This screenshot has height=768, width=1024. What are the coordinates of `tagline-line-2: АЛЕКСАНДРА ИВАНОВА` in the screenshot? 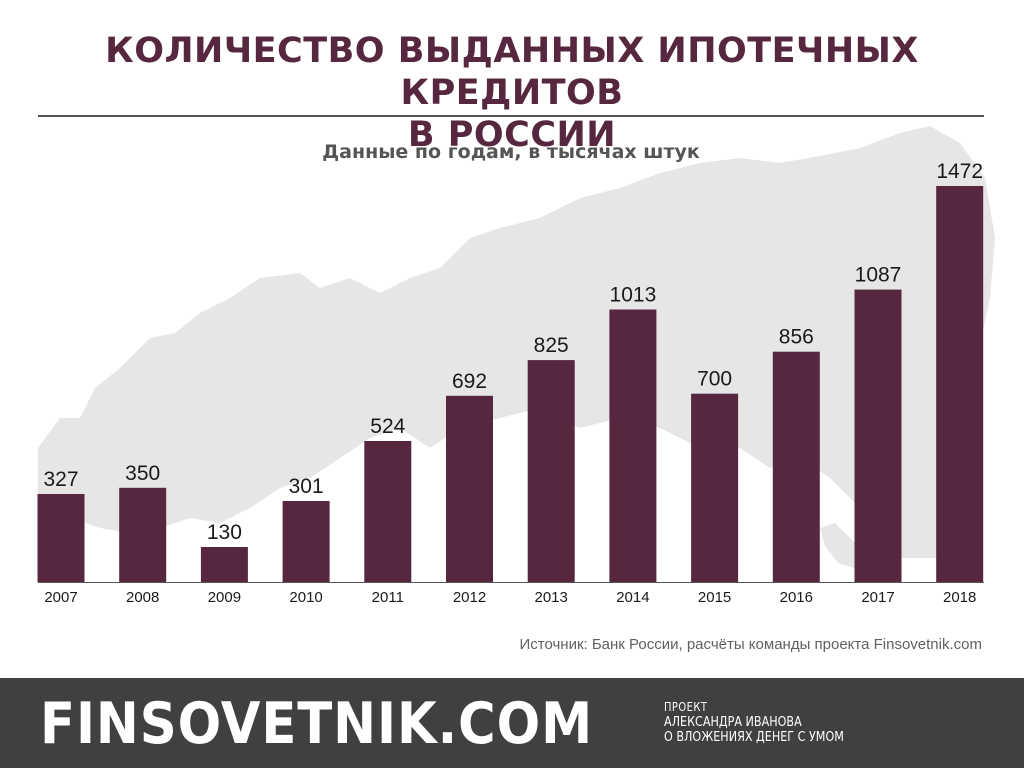 It's located at (733, 722).